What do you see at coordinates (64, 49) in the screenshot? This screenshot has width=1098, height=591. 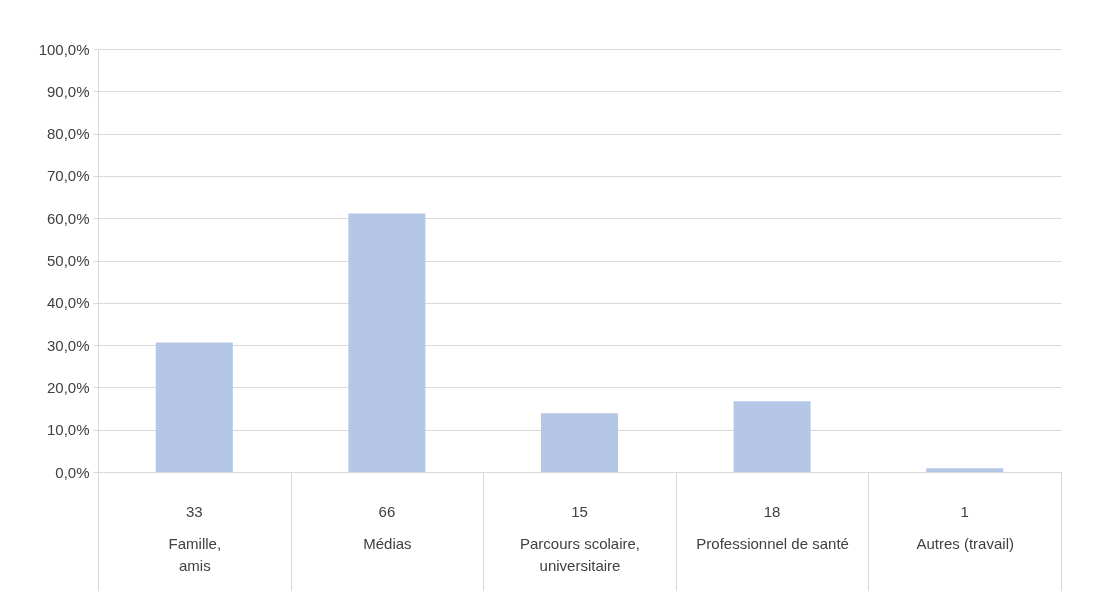 I see `y-tick-label: 100,0%` at bounding box center [64, 49].